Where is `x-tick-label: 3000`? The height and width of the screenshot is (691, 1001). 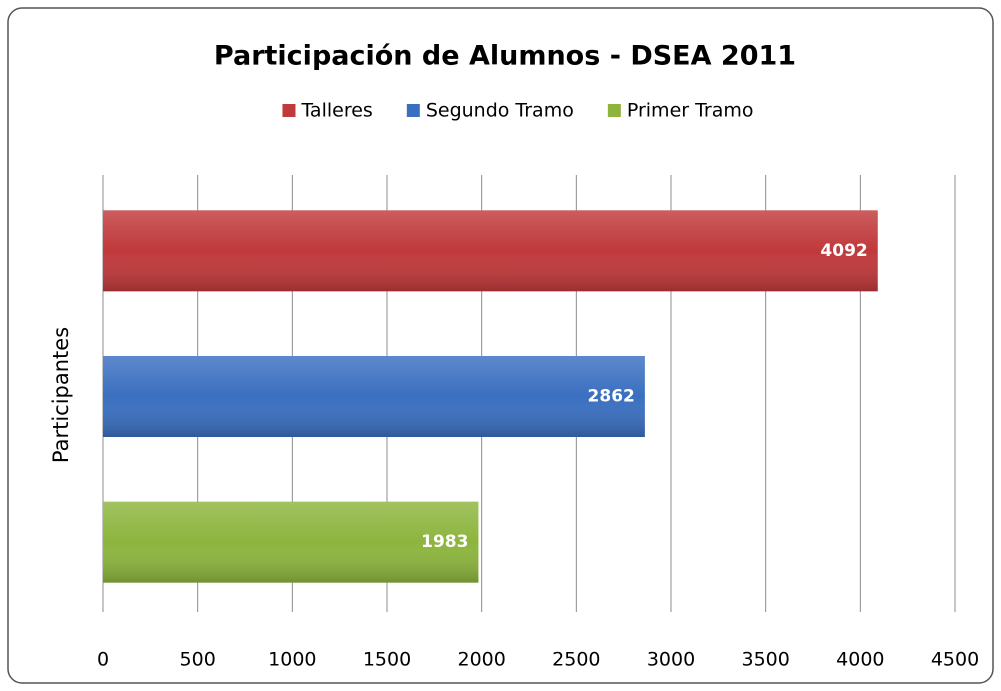 x-tick-label: 3000 is located at coordinates (671, 660).